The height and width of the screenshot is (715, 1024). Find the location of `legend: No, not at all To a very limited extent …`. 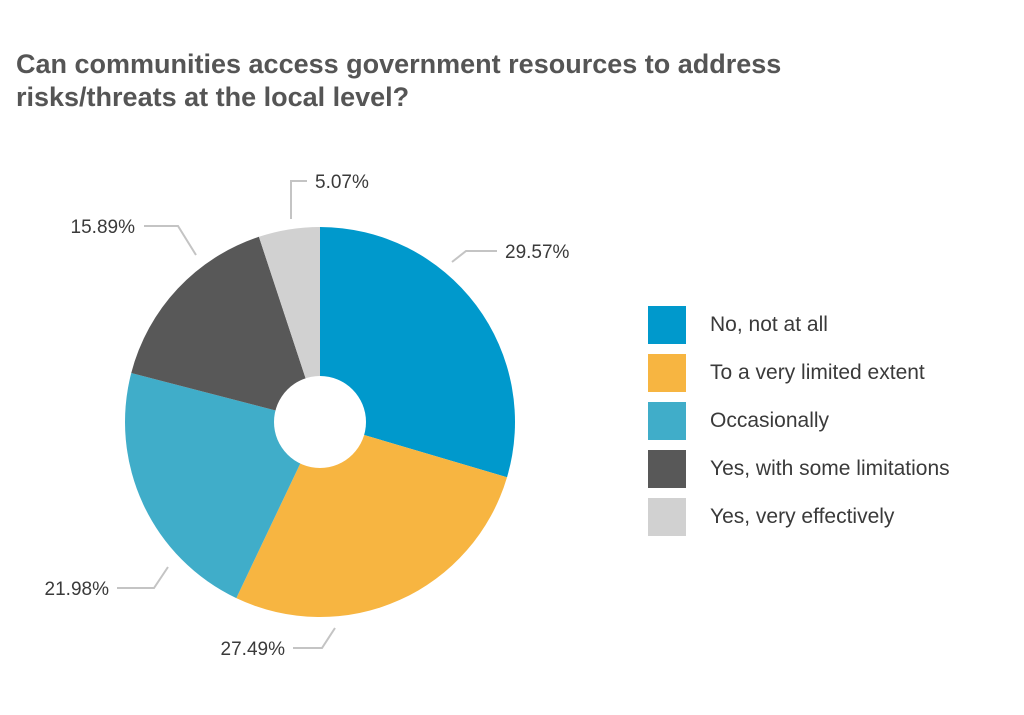

legend: No, not at all To a very limited extent … is located at coordinates (799, 426).